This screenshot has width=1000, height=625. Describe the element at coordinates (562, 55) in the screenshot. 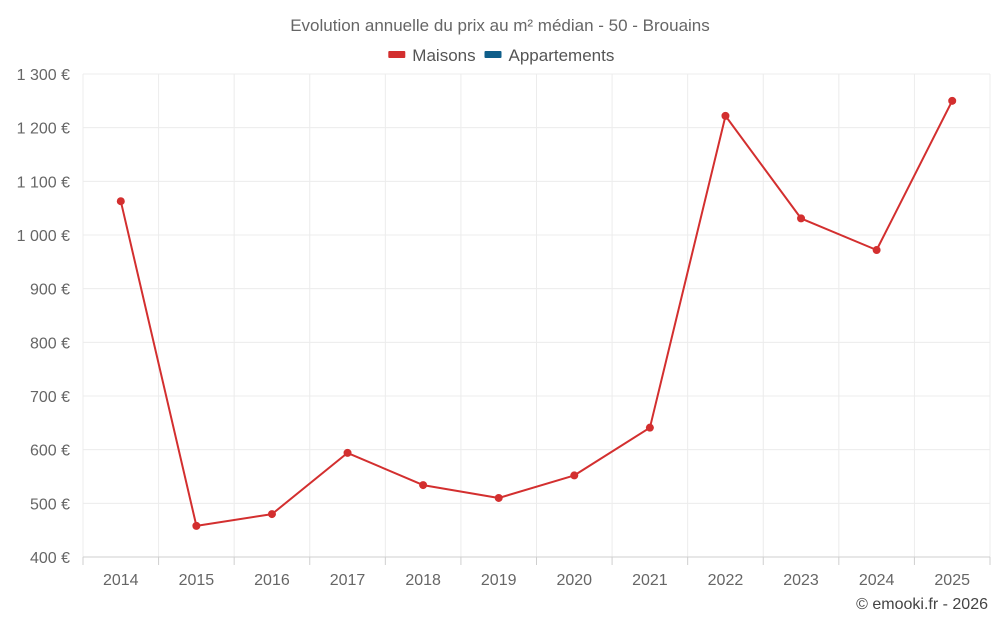

I see `legend-label-appartements: Appartements` at that location.